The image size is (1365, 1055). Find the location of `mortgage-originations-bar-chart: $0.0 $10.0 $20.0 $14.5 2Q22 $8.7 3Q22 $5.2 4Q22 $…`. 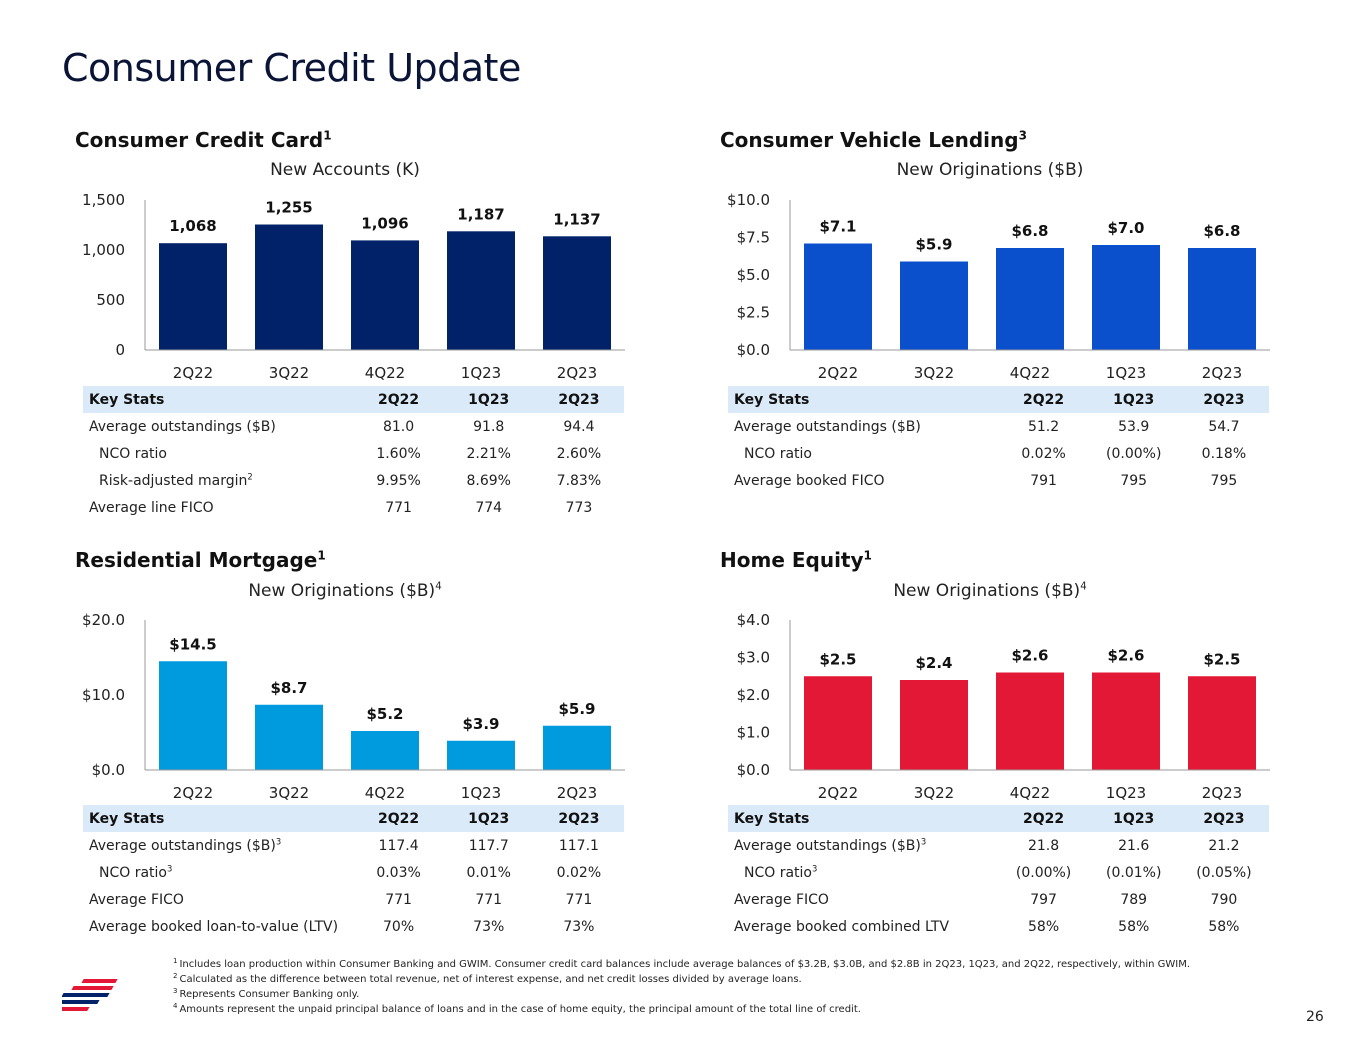

mortgage-originations-bar-chart: $0.0 $10.0 $20.0 $14.5 2Q22 $8.7 3Q22 $5.2 4Q22 $… is located at coordinates (353, 706).